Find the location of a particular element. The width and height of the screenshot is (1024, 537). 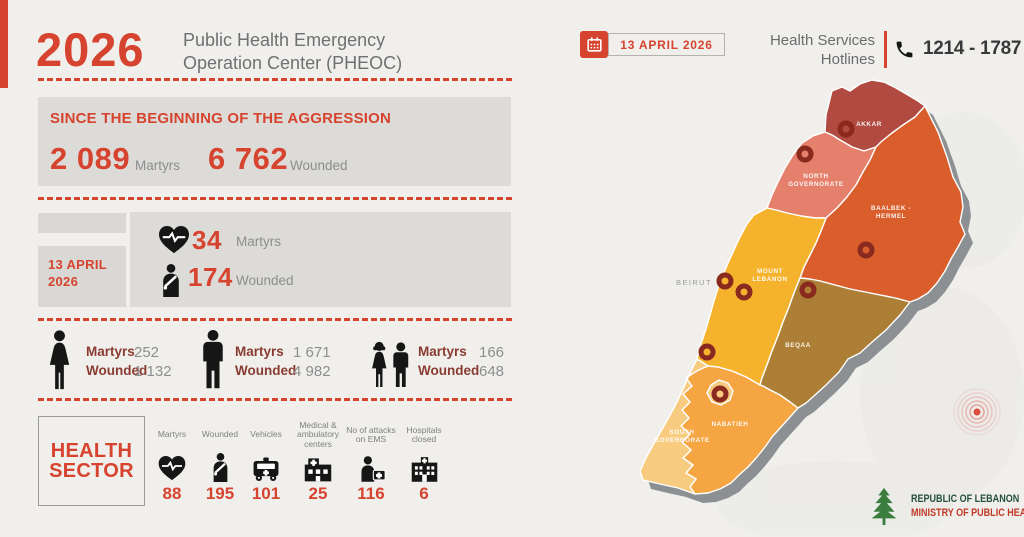

women-martyrs-label: Martyrs is located at coordinates (110, 351).